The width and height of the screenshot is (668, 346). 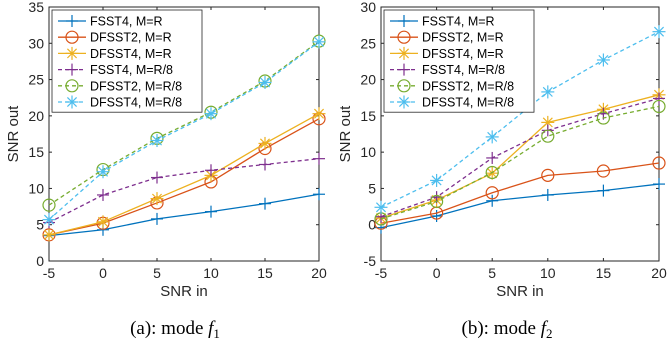 What do you see at coordinates (136, 86) in the screenshot?
I see `legend-label: DFSST2, M=R/8` at bounding box center [136, 86].